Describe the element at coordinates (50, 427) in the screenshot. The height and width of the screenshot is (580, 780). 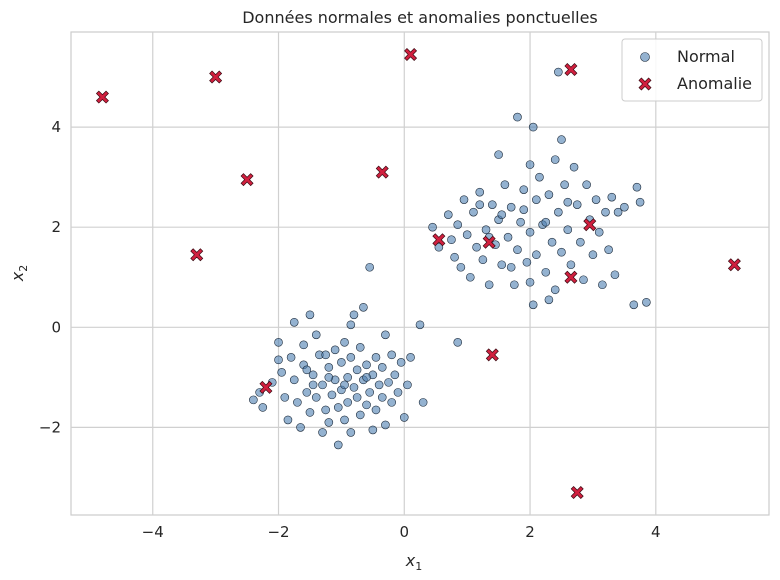
I see `y-tick-label: −2` at that location.